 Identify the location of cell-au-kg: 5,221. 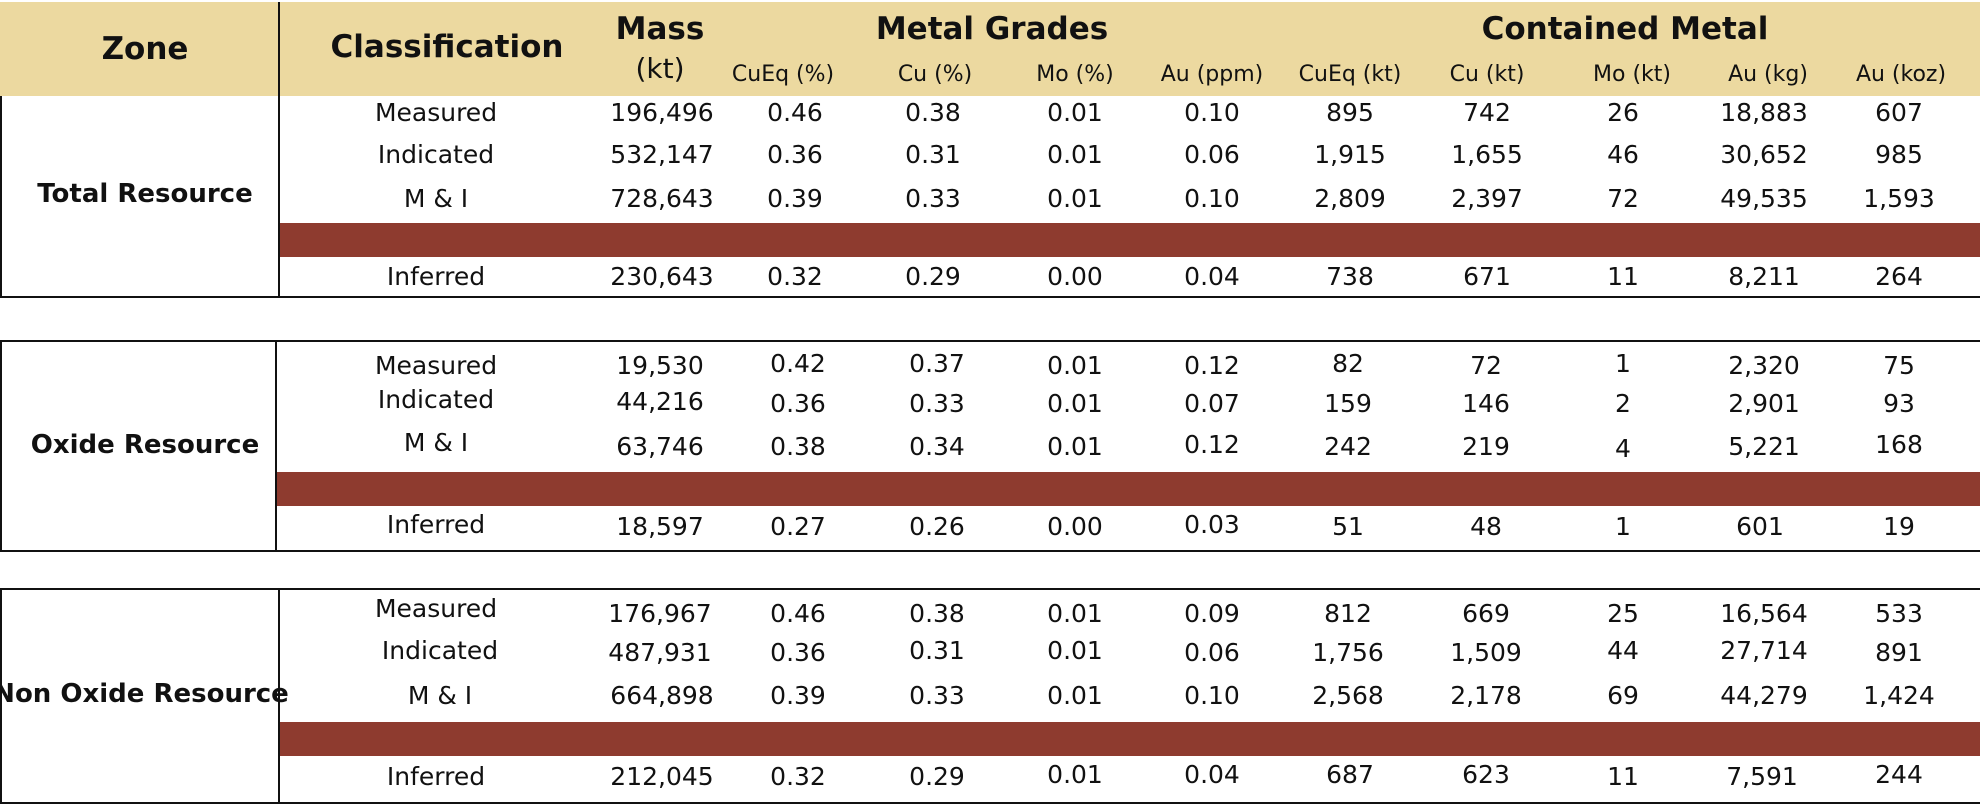
(1764, 446).